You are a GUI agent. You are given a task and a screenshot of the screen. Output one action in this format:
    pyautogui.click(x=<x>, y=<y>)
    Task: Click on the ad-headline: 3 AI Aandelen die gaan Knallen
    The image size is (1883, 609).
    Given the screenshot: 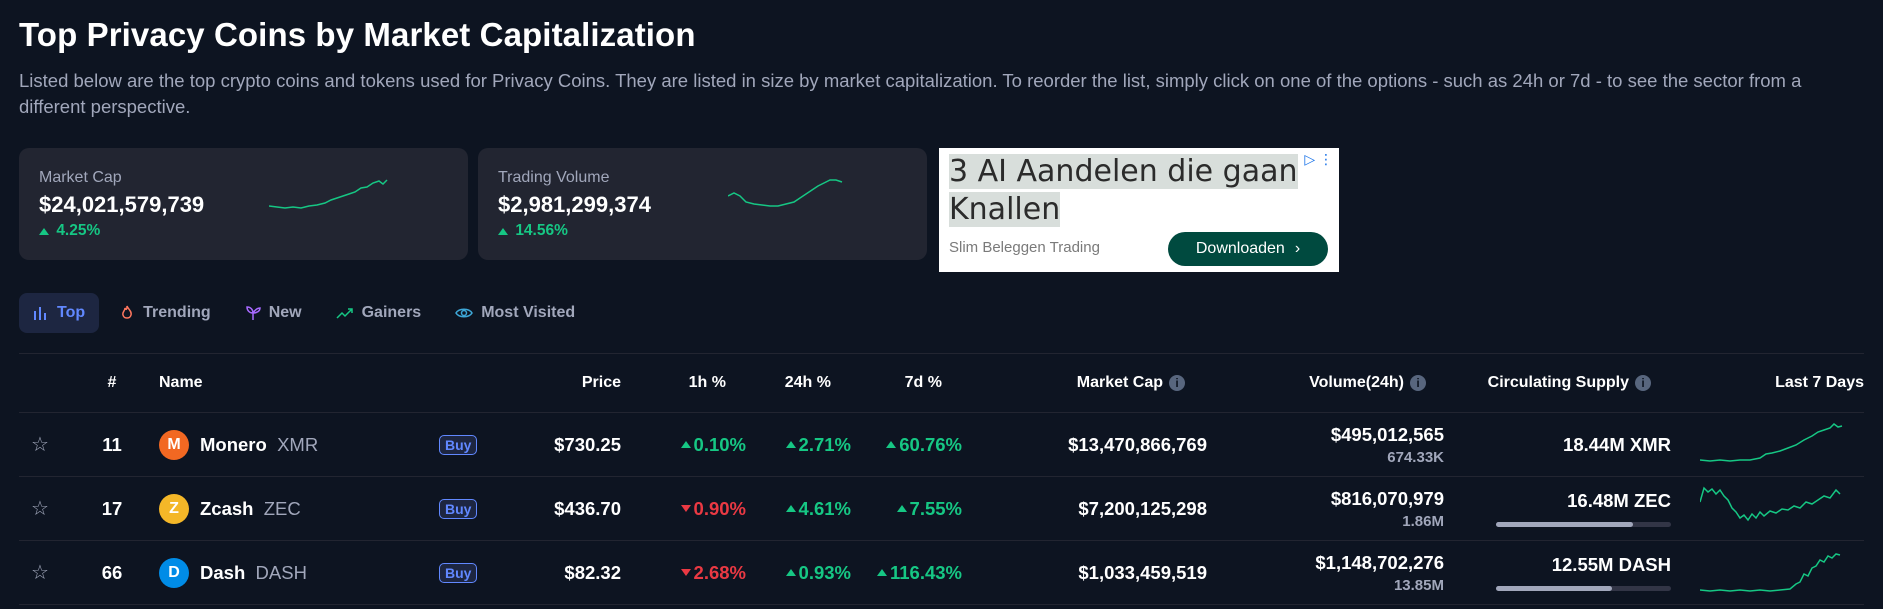 What is the action you would take?
    pyautogui.click(x=1123, y=190)
    